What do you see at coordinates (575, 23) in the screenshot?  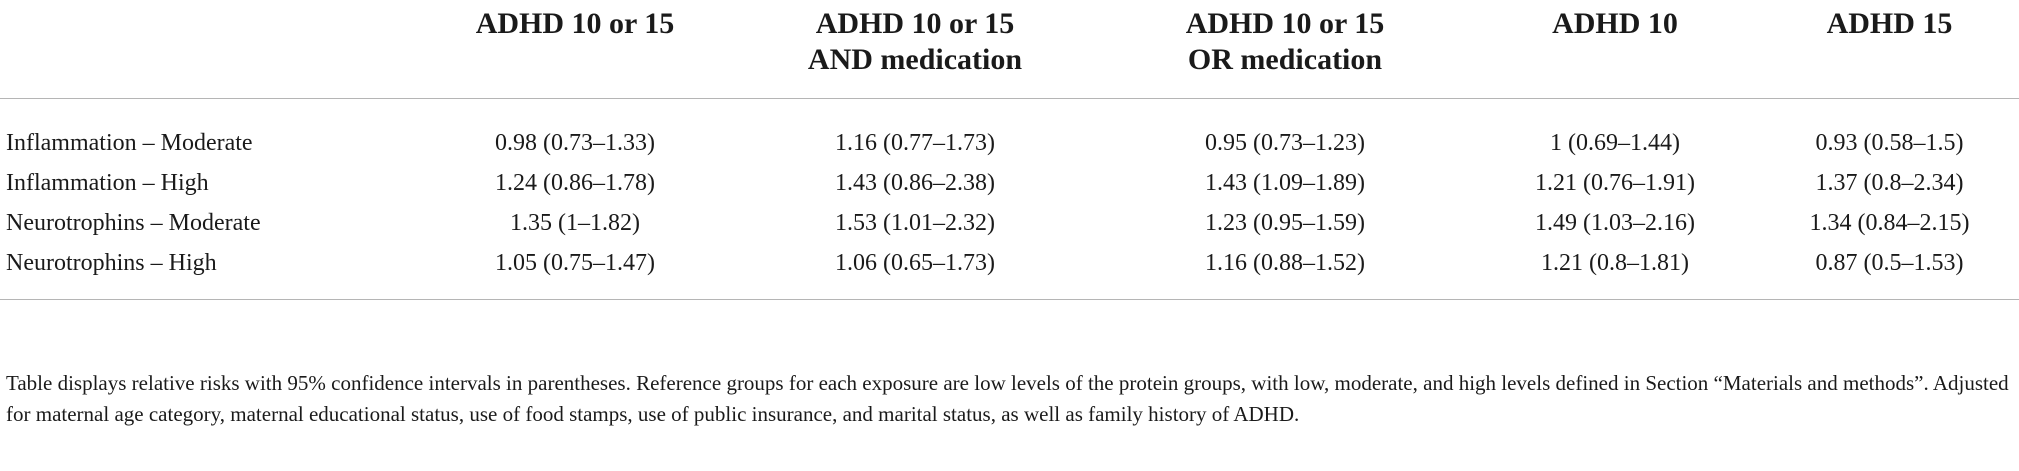 I see `header-adhd-10-or-15: ADHD 10 or 15` at bounding box center [575, 23].